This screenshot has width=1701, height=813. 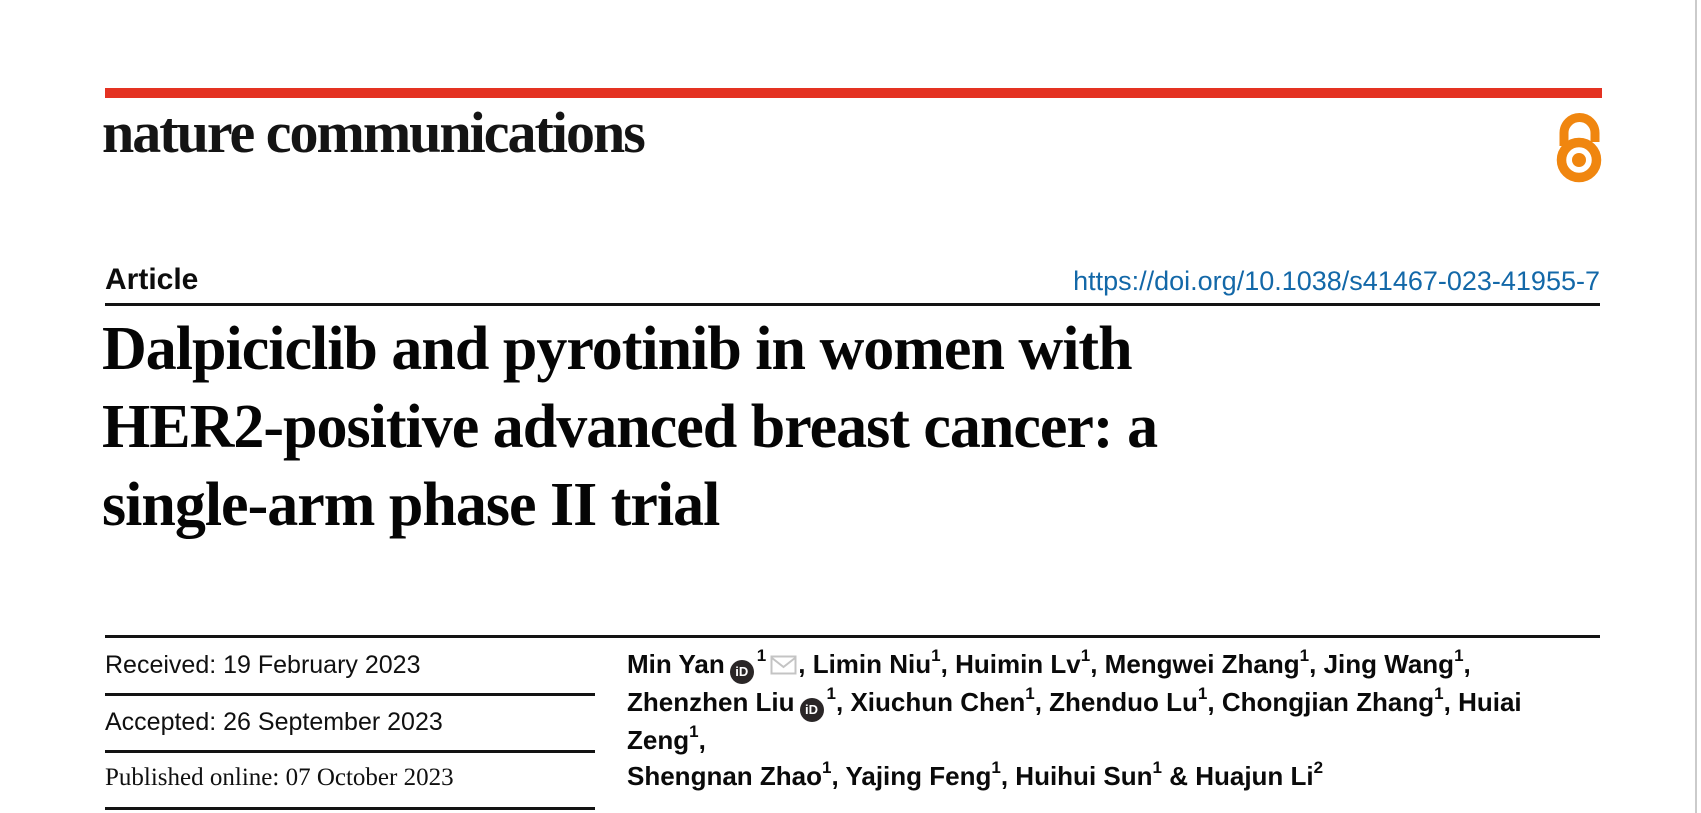 I want to click on brand-red-bar, so click(x=853, y=93).